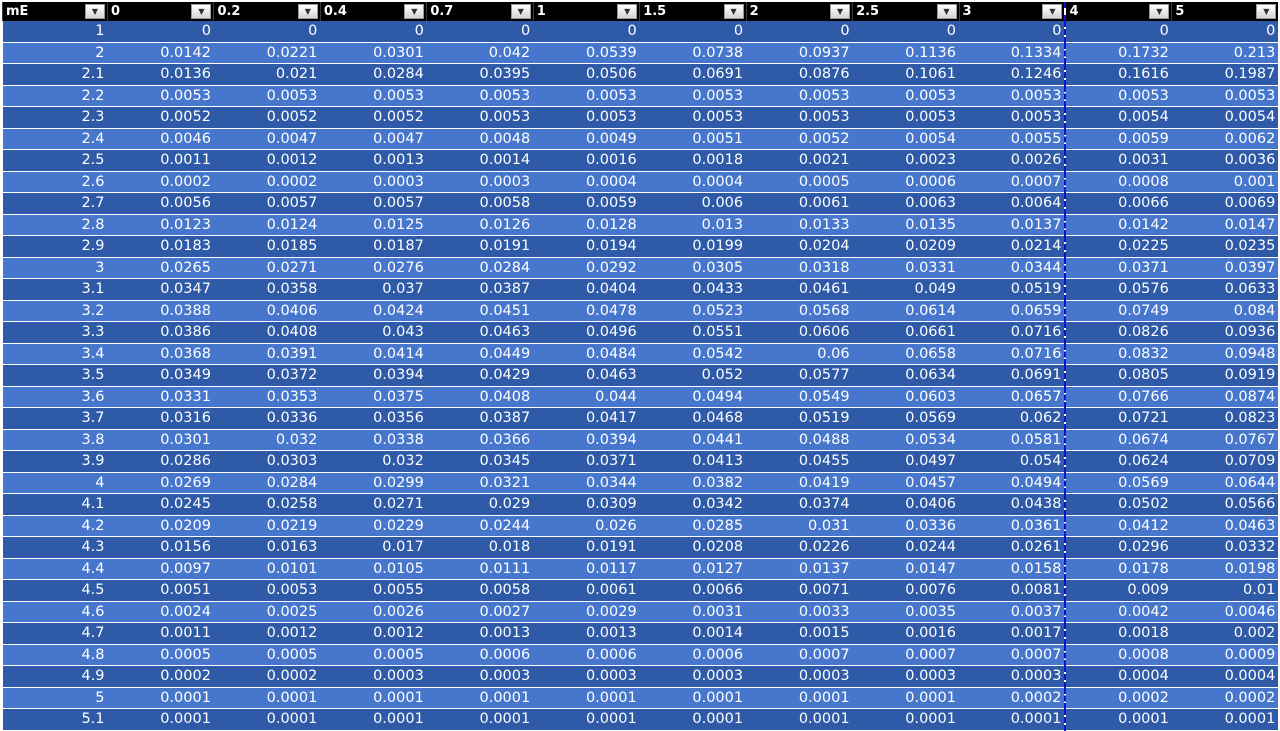  I want to click on data-cell: 0.0551, so click(693, 332).